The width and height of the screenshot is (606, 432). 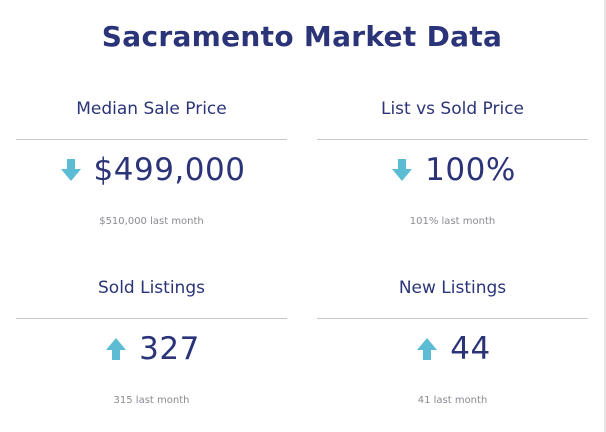 I want to click on stat-value-row: $499,000, so click(x=151, y=170).